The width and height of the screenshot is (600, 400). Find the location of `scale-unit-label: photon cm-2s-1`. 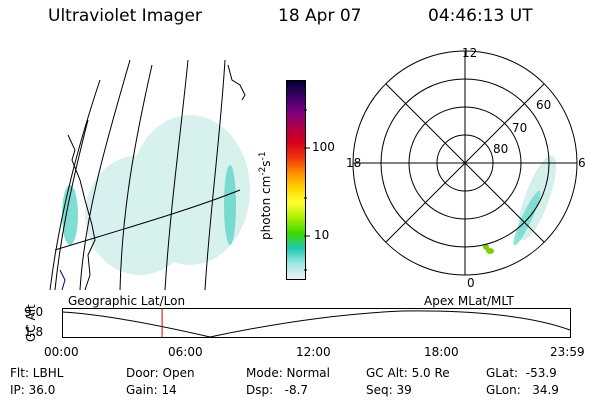

scale-unit-label: photon cm-2s-1 is located at coordinates (265, 195).